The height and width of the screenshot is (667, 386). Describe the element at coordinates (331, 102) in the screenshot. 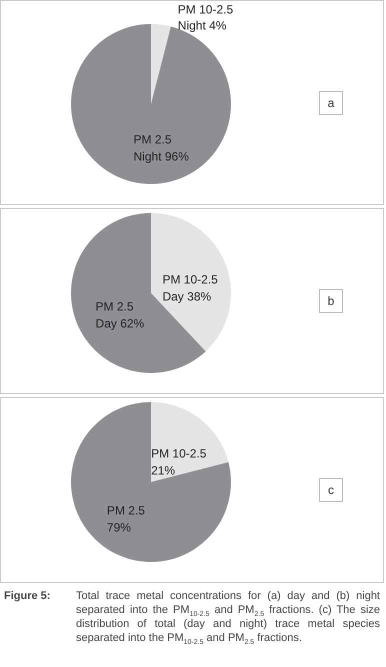

I see `text: a` at that location.